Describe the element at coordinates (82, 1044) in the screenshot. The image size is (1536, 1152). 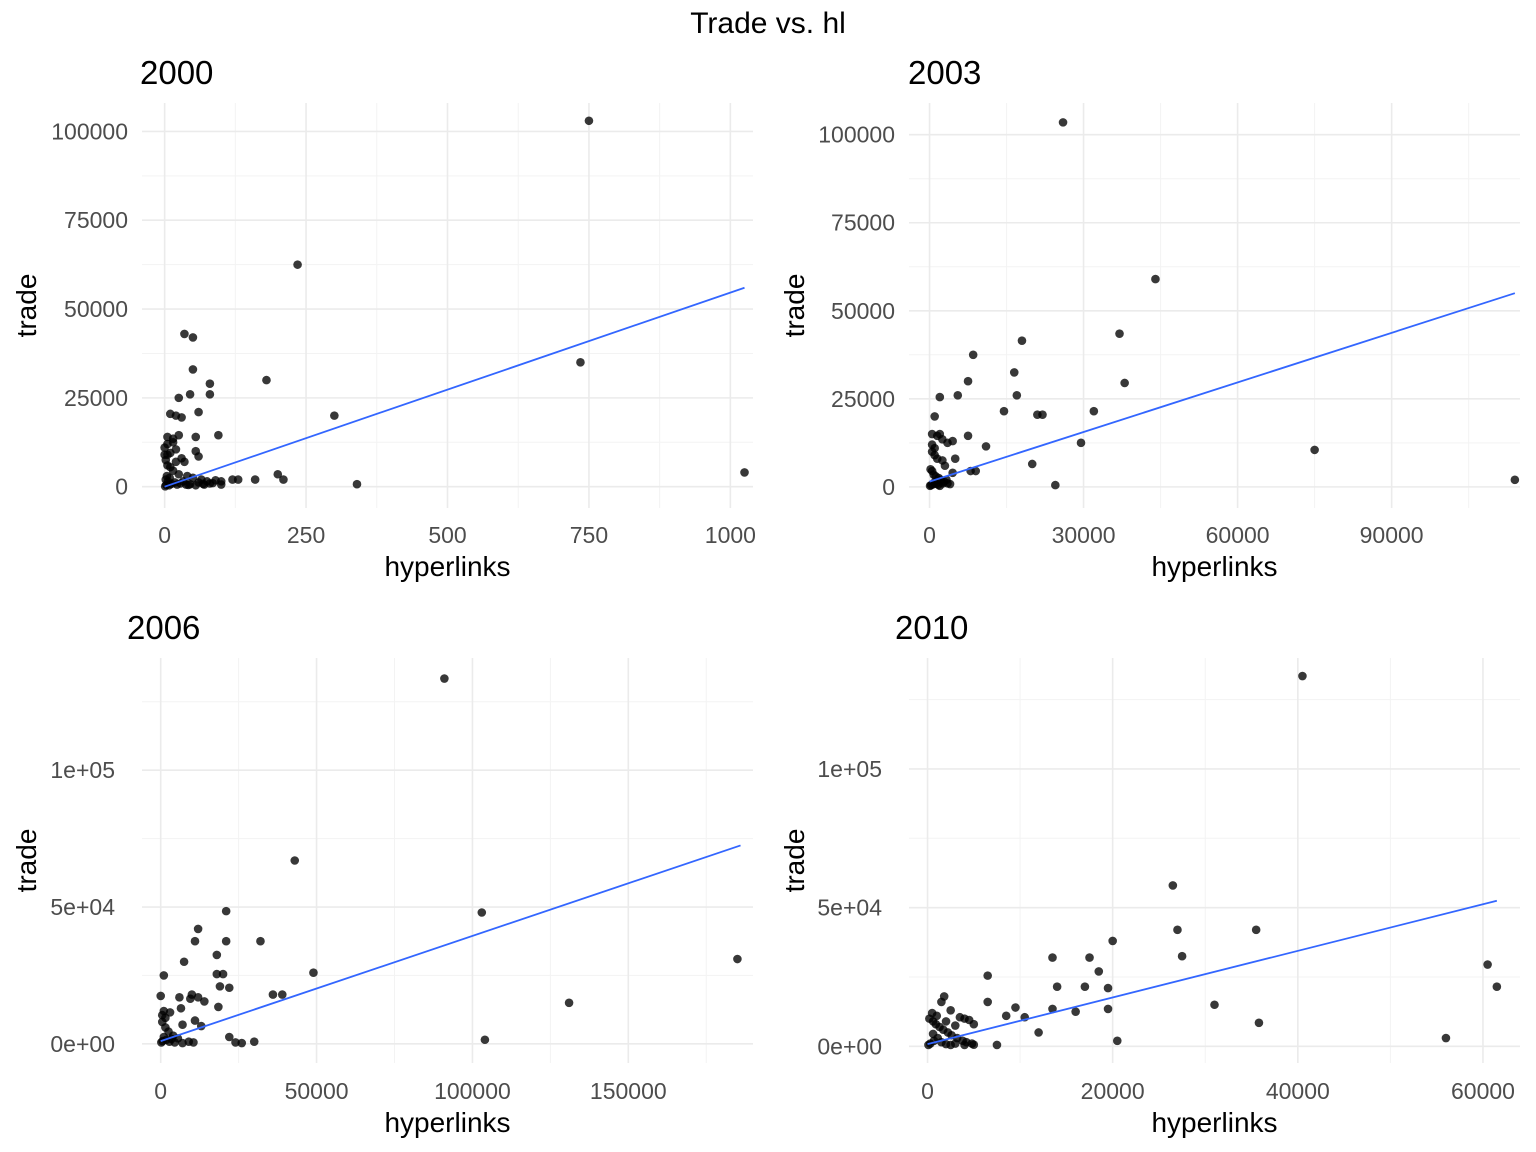
I see `y-tick-label: 0e+00` at that location.